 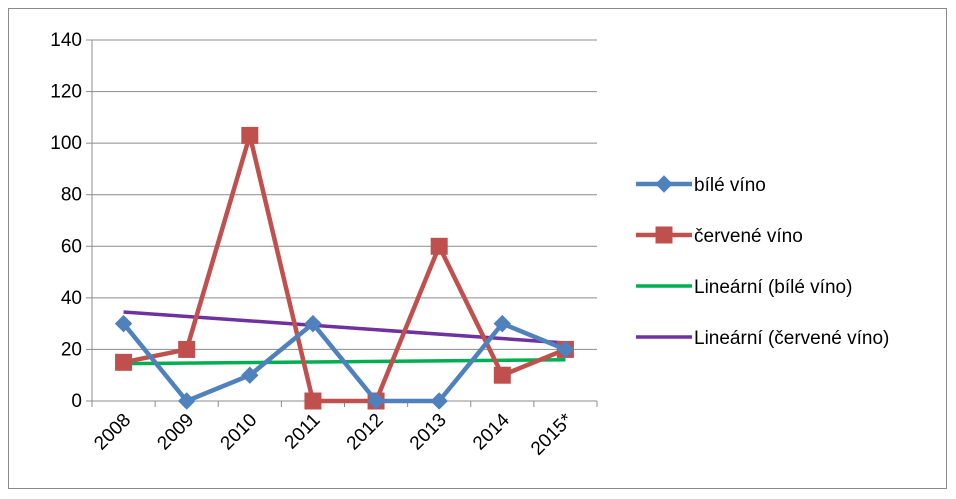 What do you see at coordinates (71, 246) in the screenshot?
I see `y-tick-label: 60` at bounding box center [71, 246].